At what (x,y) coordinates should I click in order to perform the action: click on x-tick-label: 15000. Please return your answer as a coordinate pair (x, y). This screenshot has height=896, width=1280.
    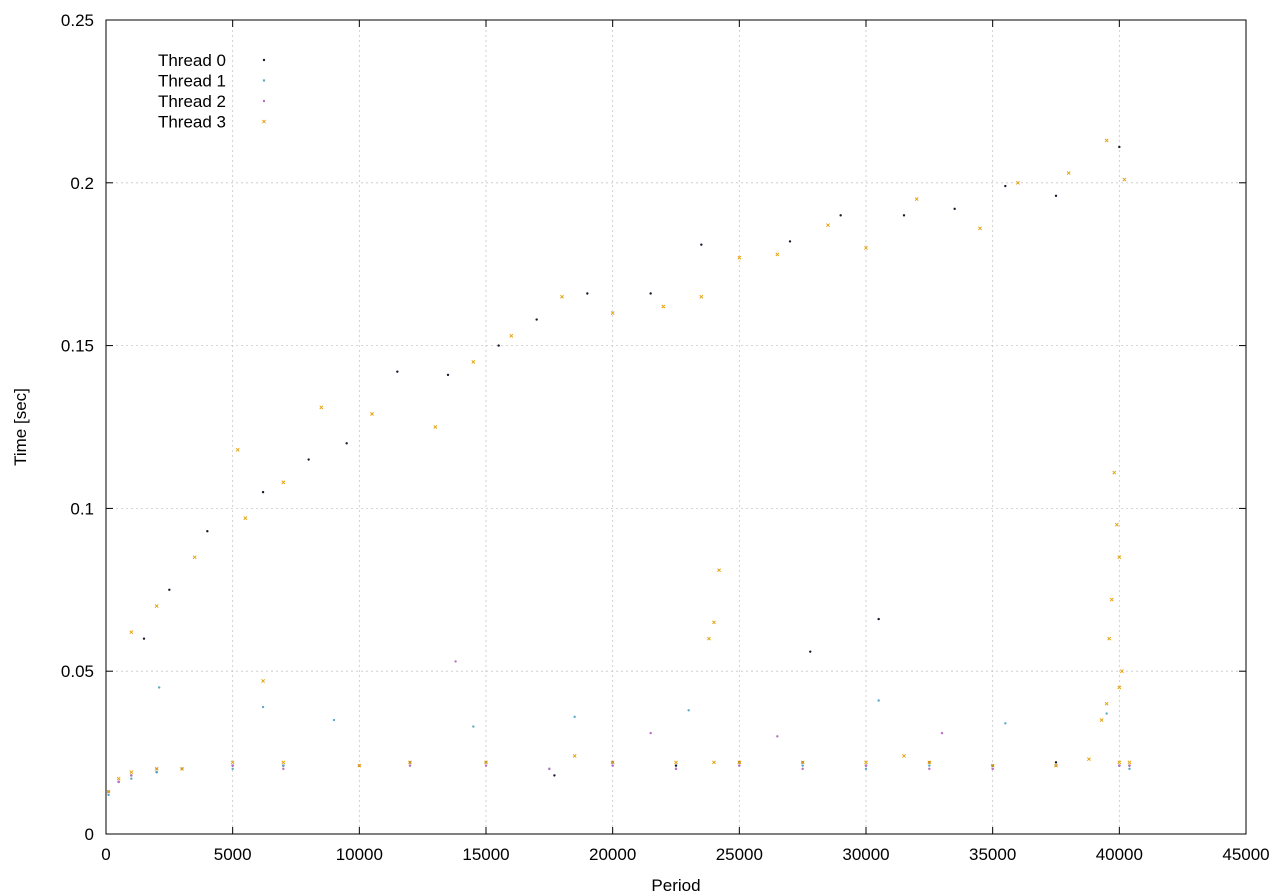
    Looking at the image, I should click on (485, 854).